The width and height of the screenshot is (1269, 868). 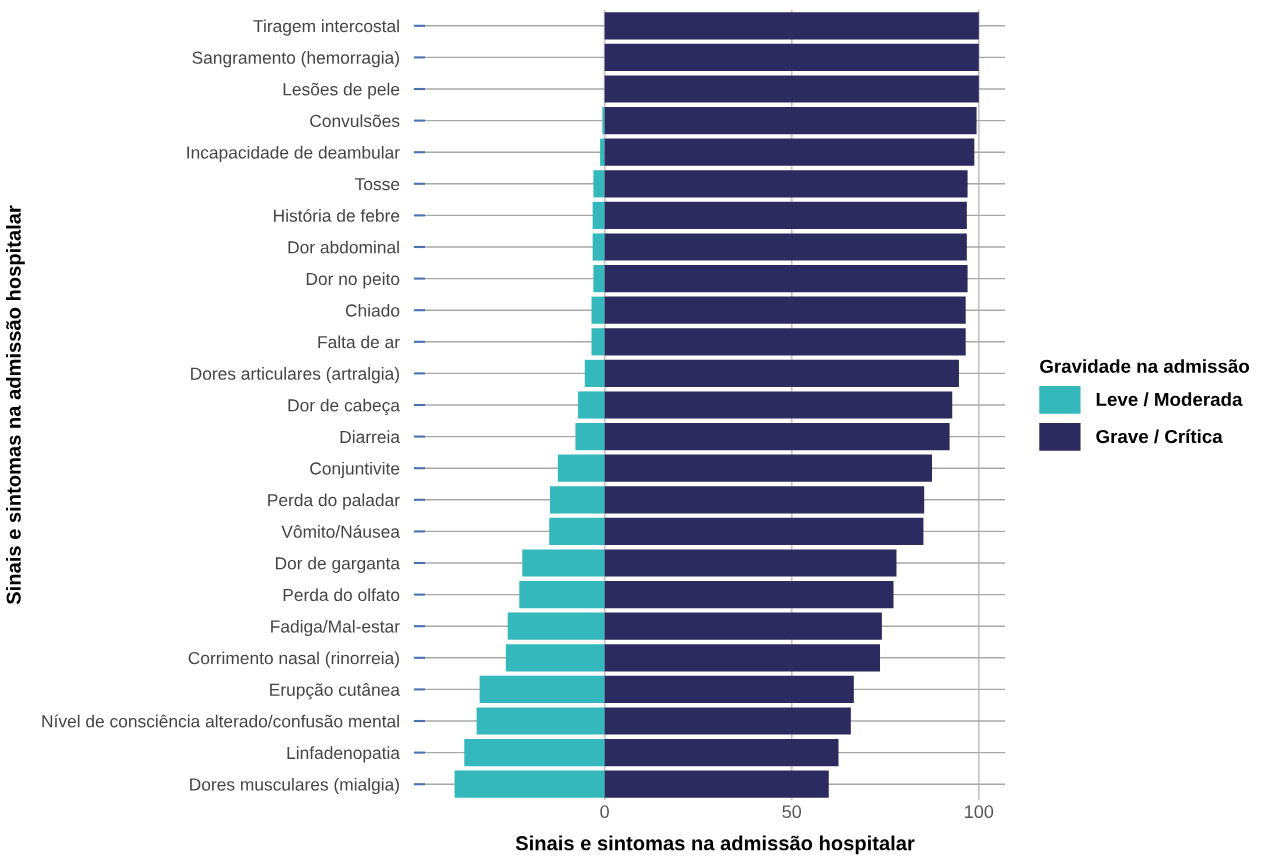 What do you see at coordinates (337, 215) in the screenshot?
I see `y-tick-label: História de febre` at bounding box center [337, 215].